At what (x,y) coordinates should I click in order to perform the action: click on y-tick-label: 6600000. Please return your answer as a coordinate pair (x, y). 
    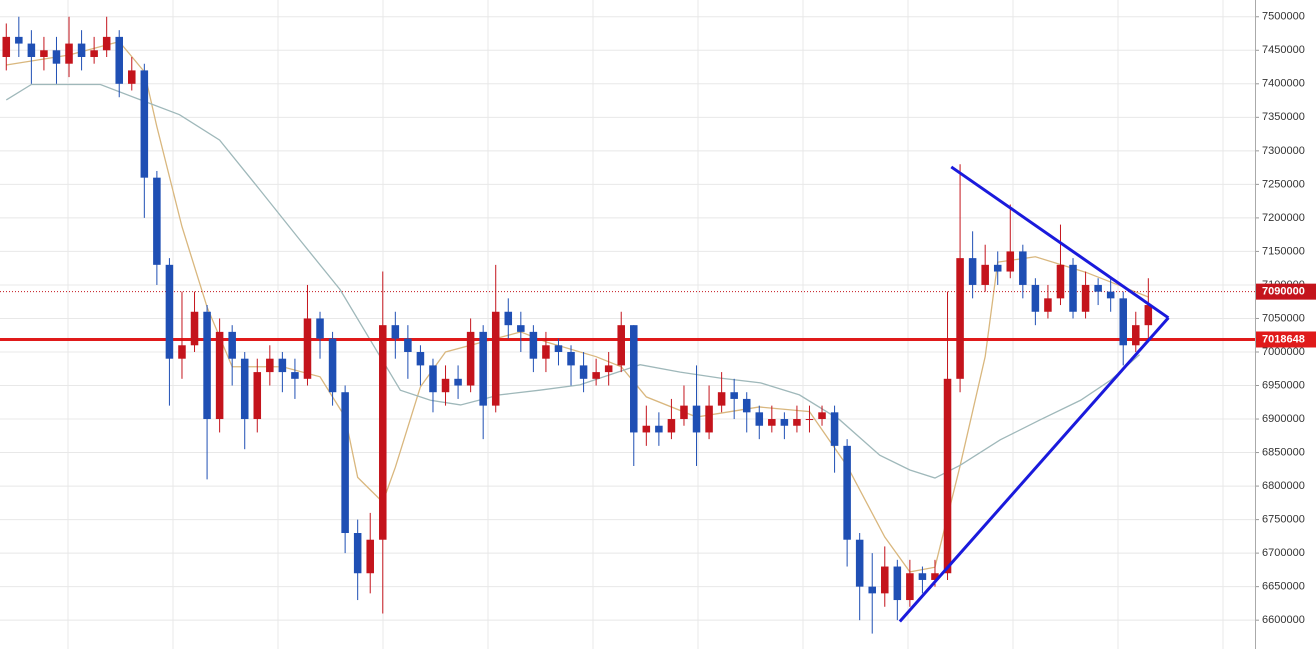
    Looking at the image, I should click on (1283, 620).